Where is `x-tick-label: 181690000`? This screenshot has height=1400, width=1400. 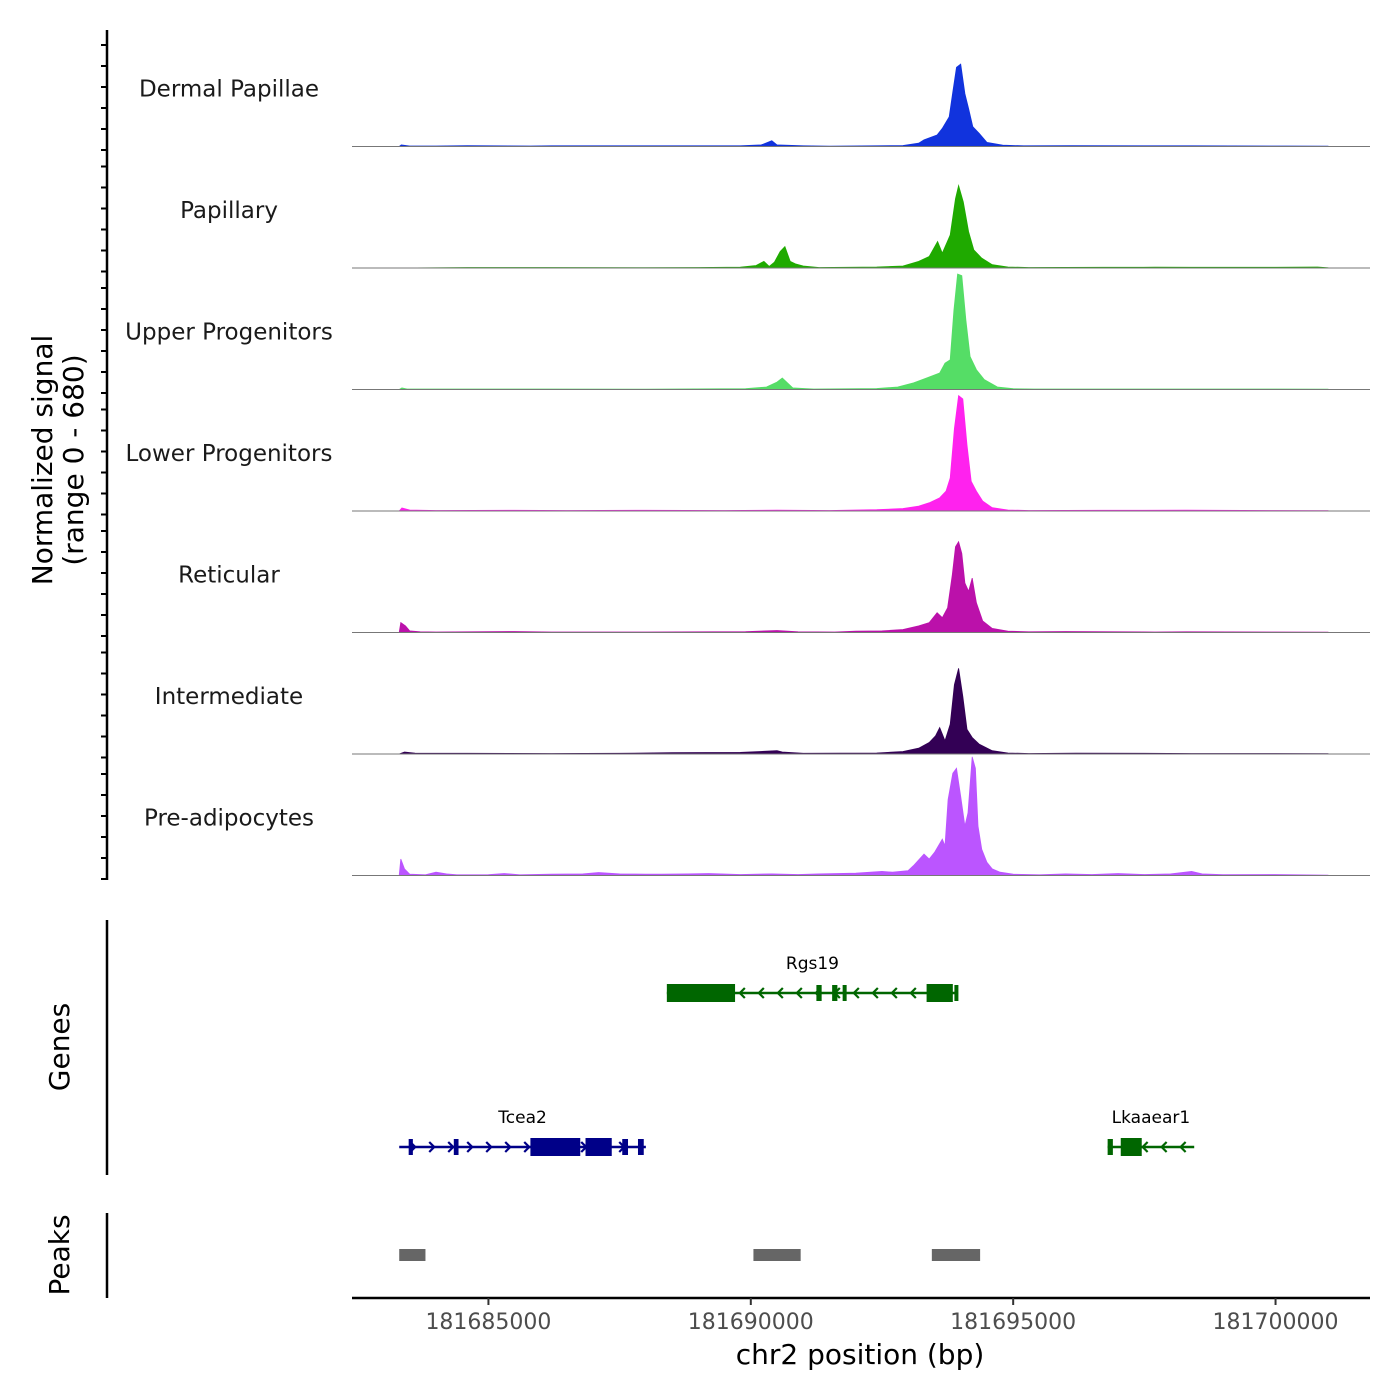 x-tick-label: 181690000 is located at coordinates (751, 1322).